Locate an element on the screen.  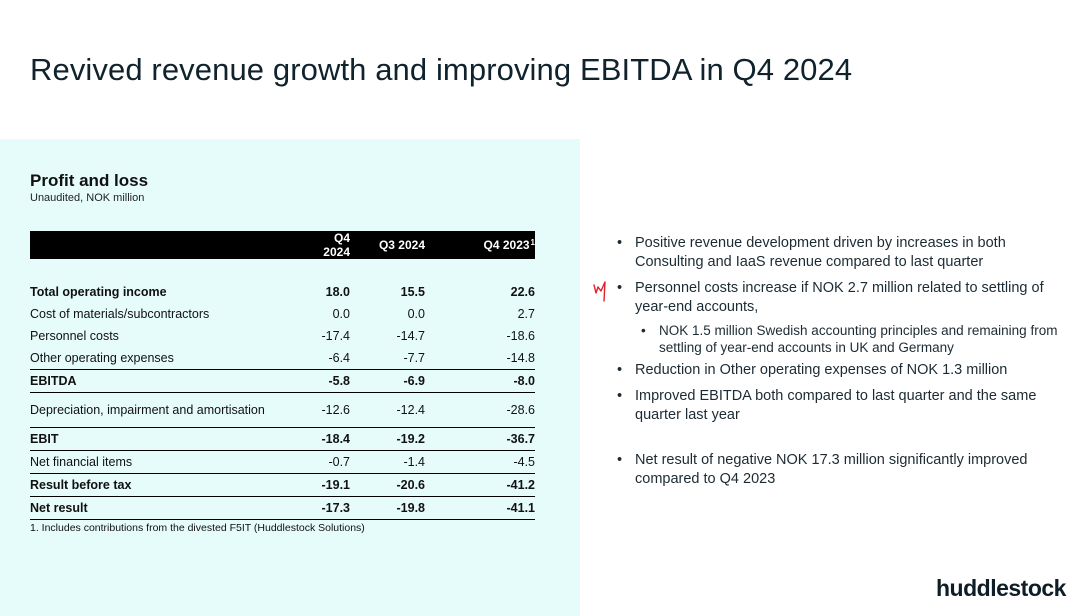
cell-q4-2023: -41.2 is located at coordinates (480, 485).